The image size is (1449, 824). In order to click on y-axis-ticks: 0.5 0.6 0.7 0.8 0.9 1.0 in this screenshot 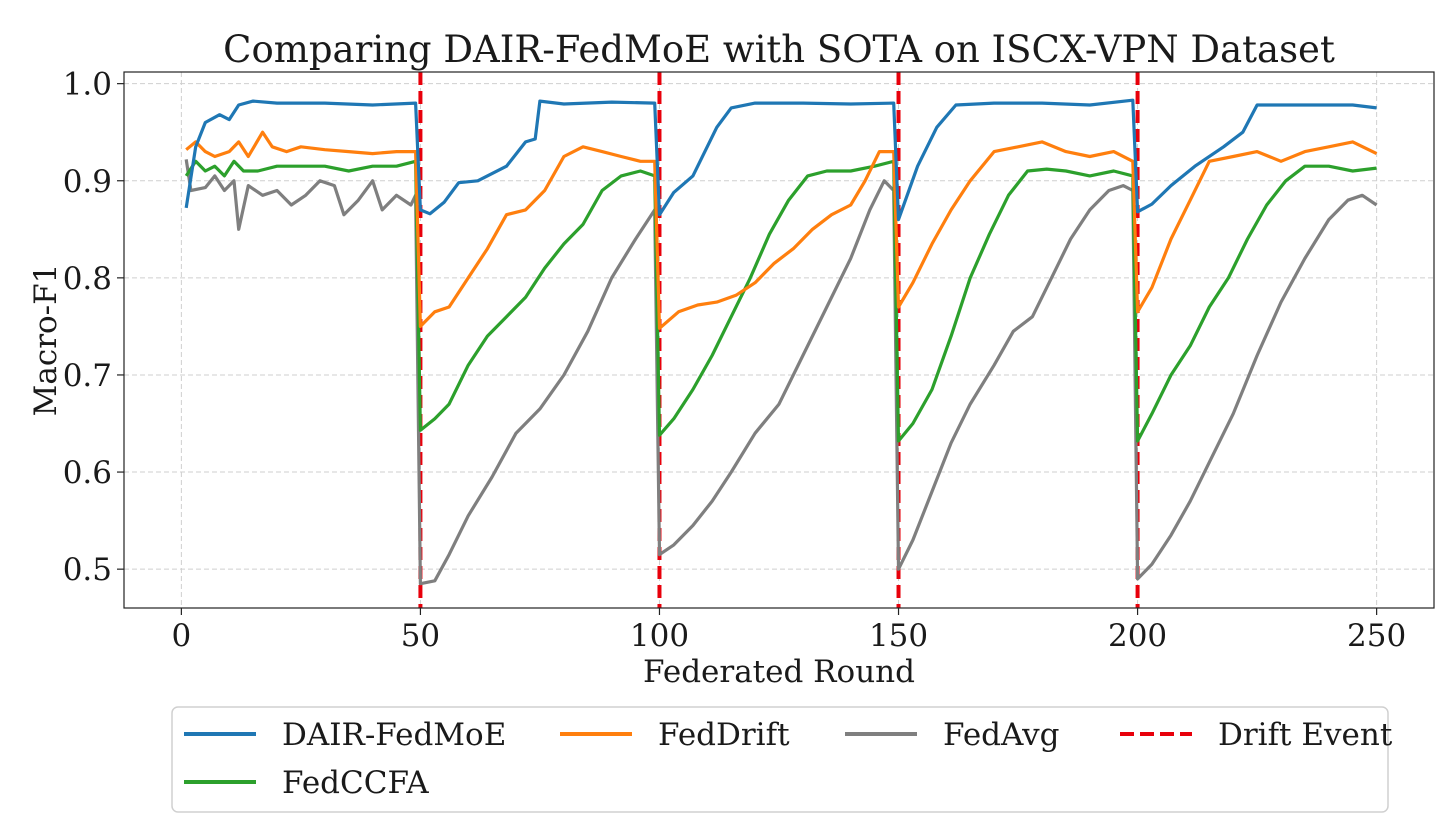, I will do `click(93, 327)`.